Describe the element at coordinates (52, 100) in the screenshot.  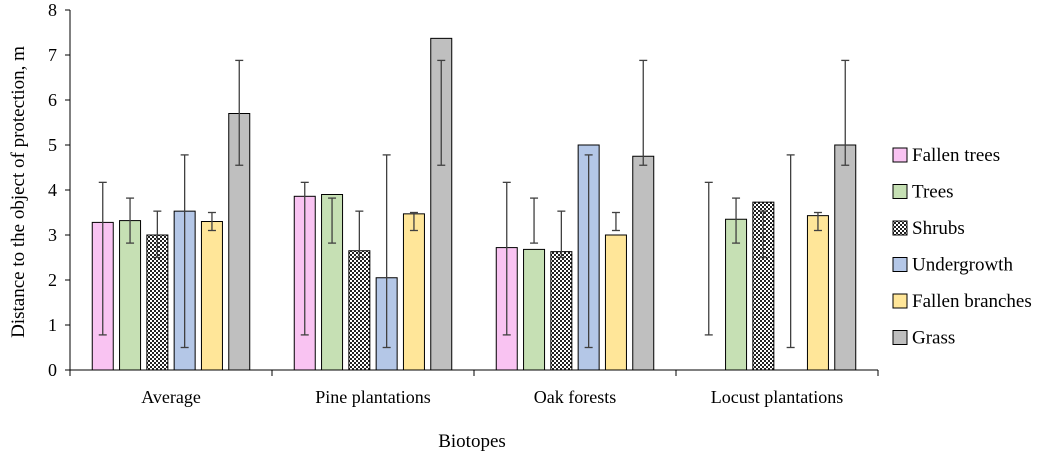
I see `y-tick-label: 6` at that location.